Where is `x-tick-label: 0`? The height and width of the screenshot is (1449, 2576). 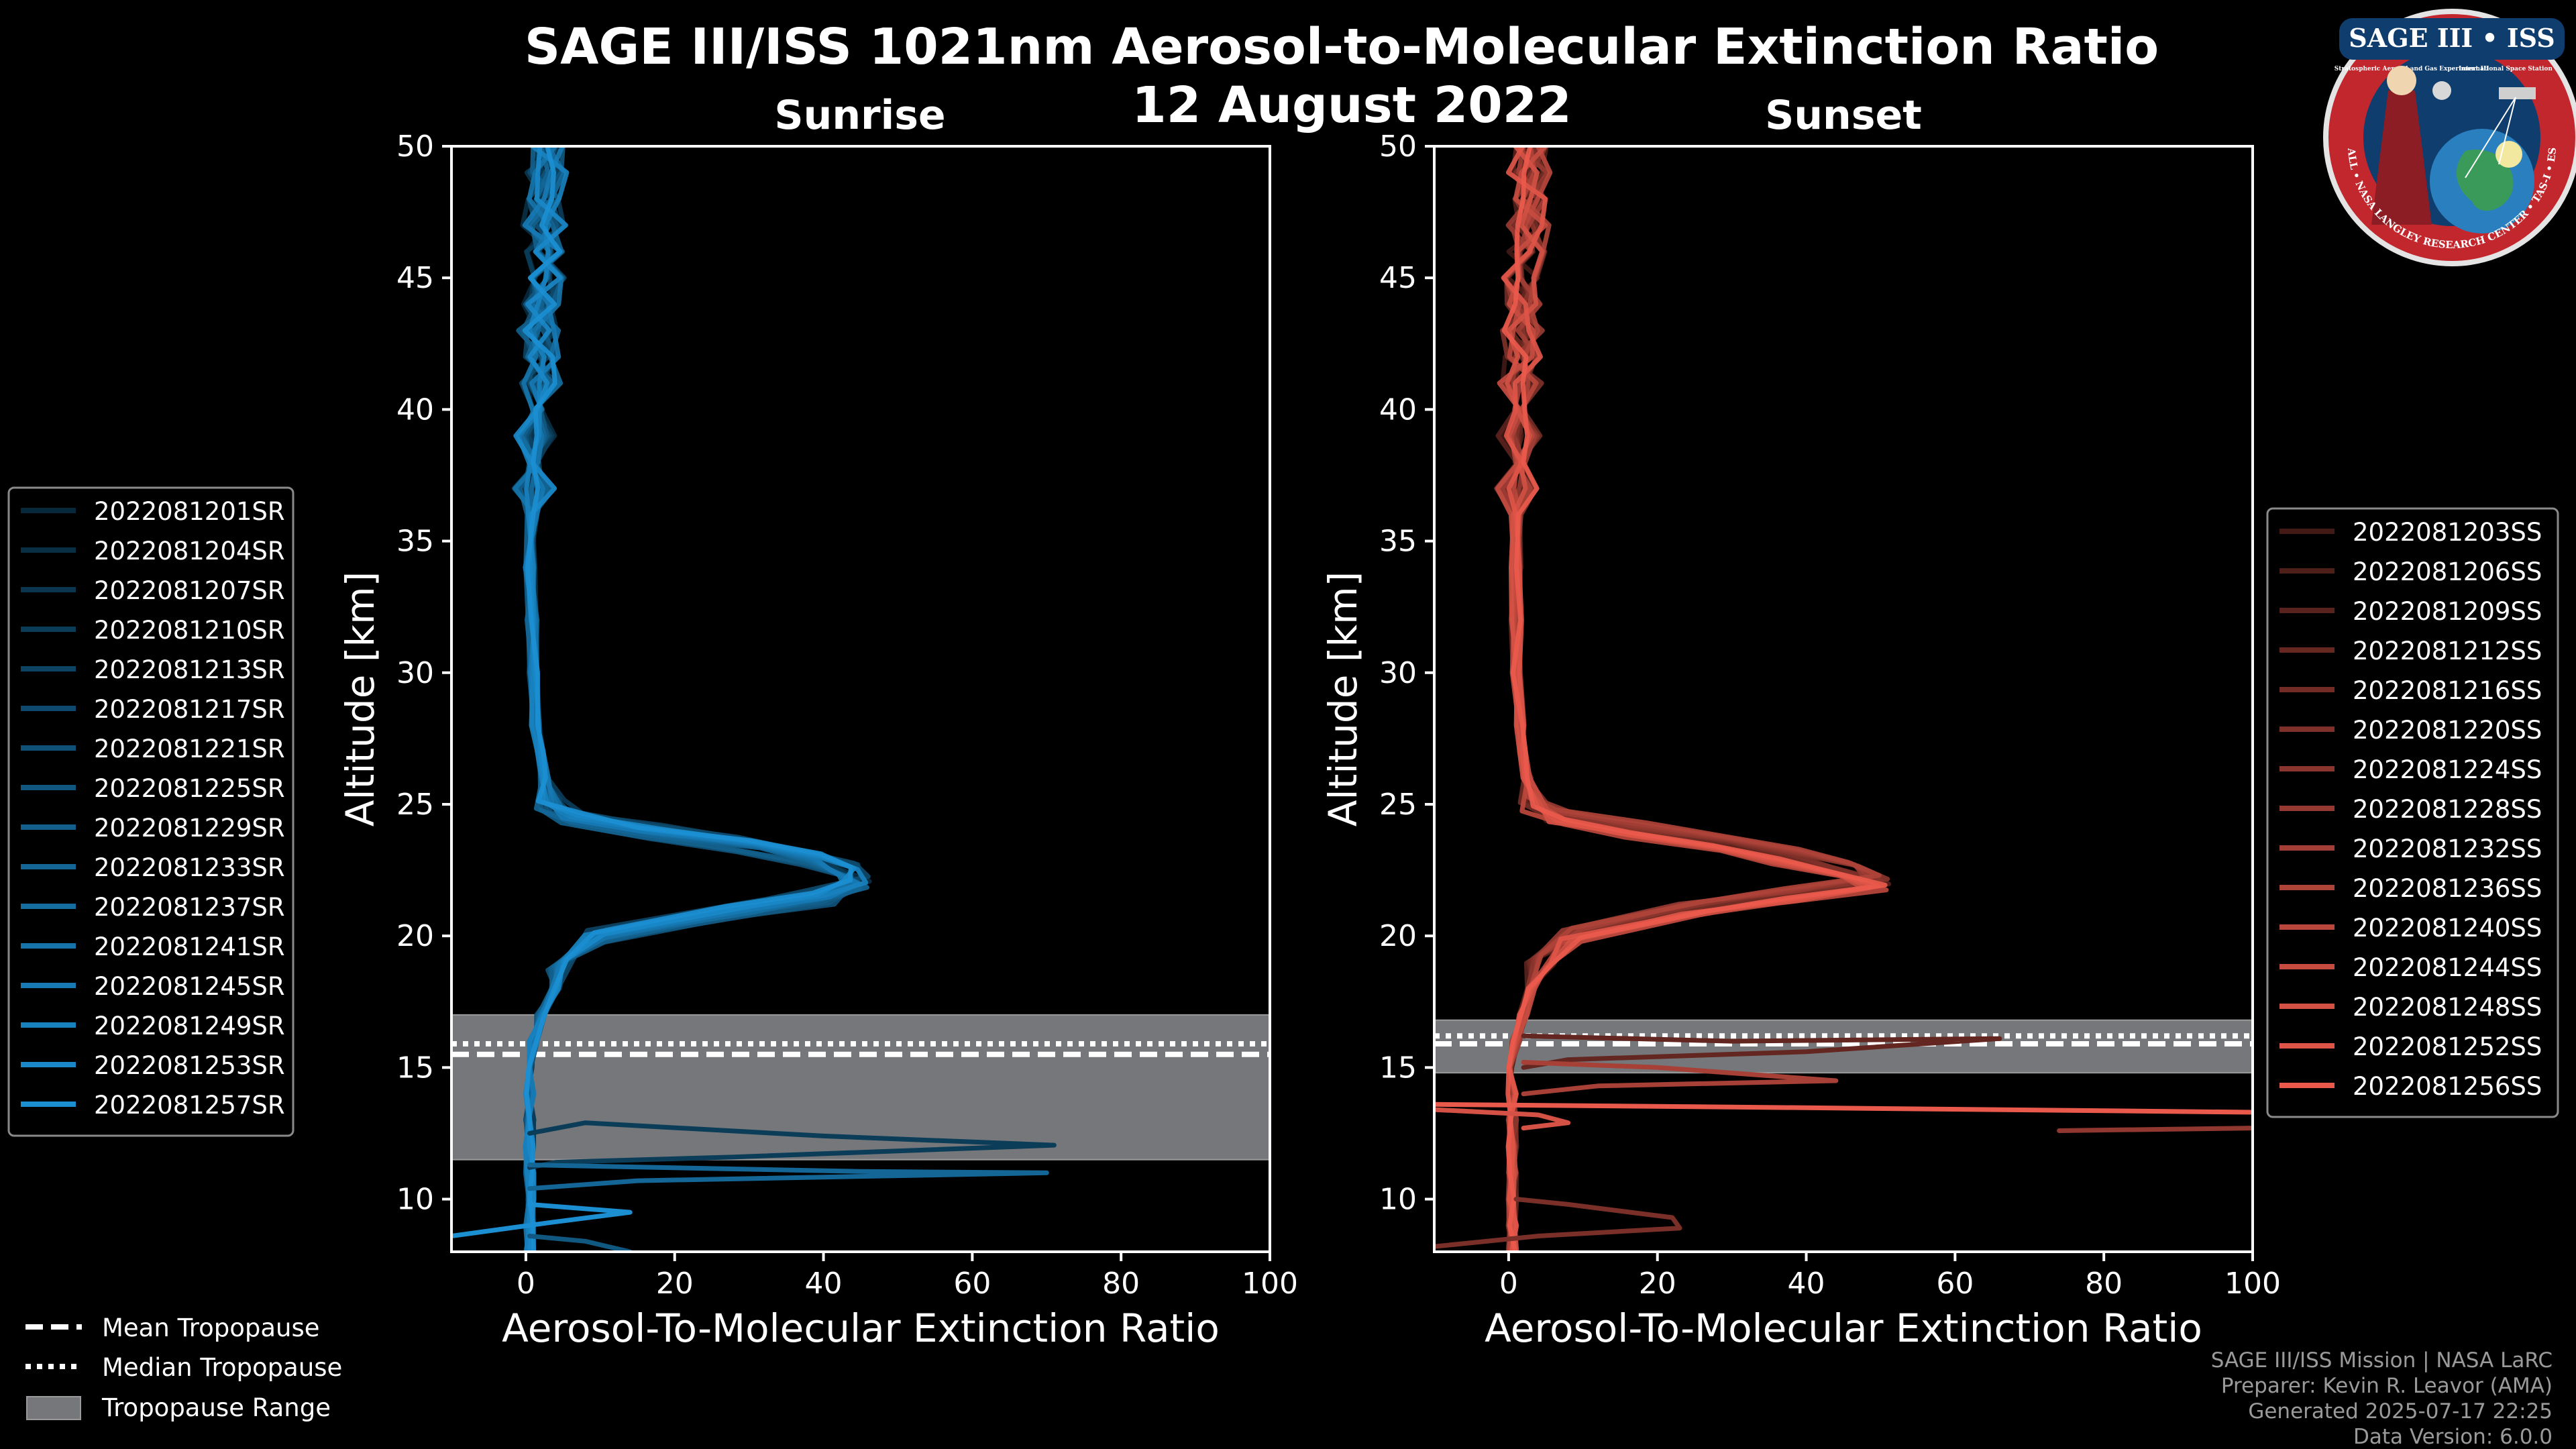
x-tick-label: 0 is located at coordinates (1508, 1284).